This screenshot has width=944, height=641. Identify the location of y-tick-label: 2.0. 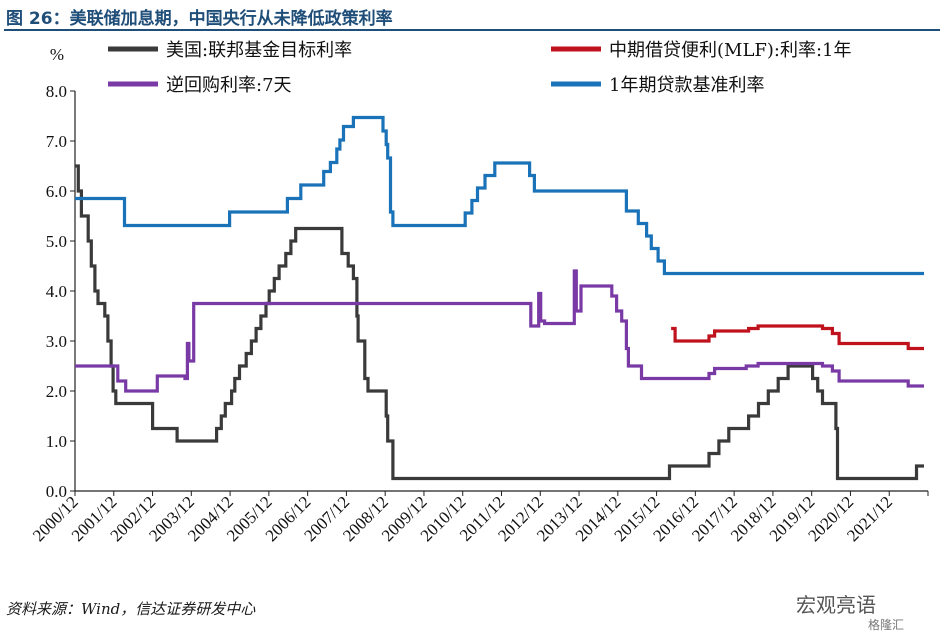
(56, 391).